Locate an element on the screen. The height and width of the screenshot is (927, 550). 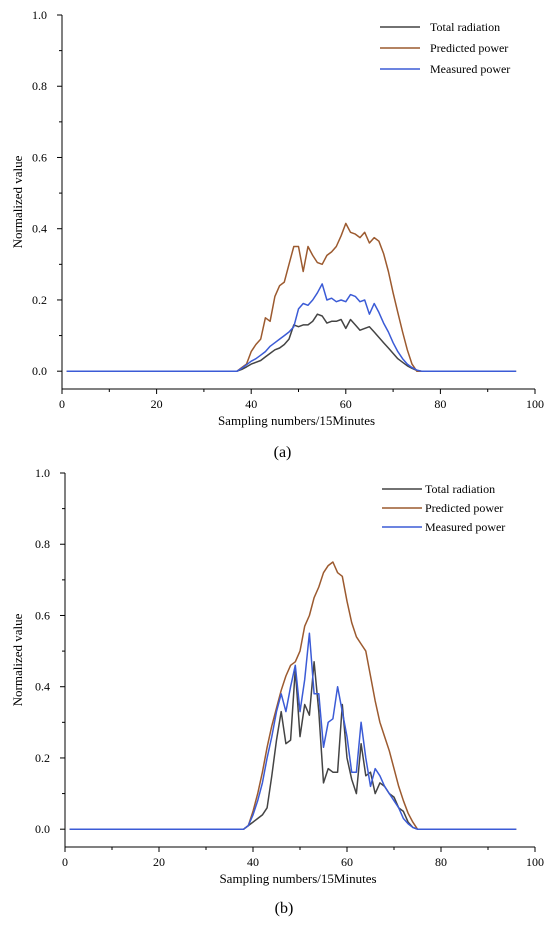
series-line-measured-power is located at coordinates (291, 327).